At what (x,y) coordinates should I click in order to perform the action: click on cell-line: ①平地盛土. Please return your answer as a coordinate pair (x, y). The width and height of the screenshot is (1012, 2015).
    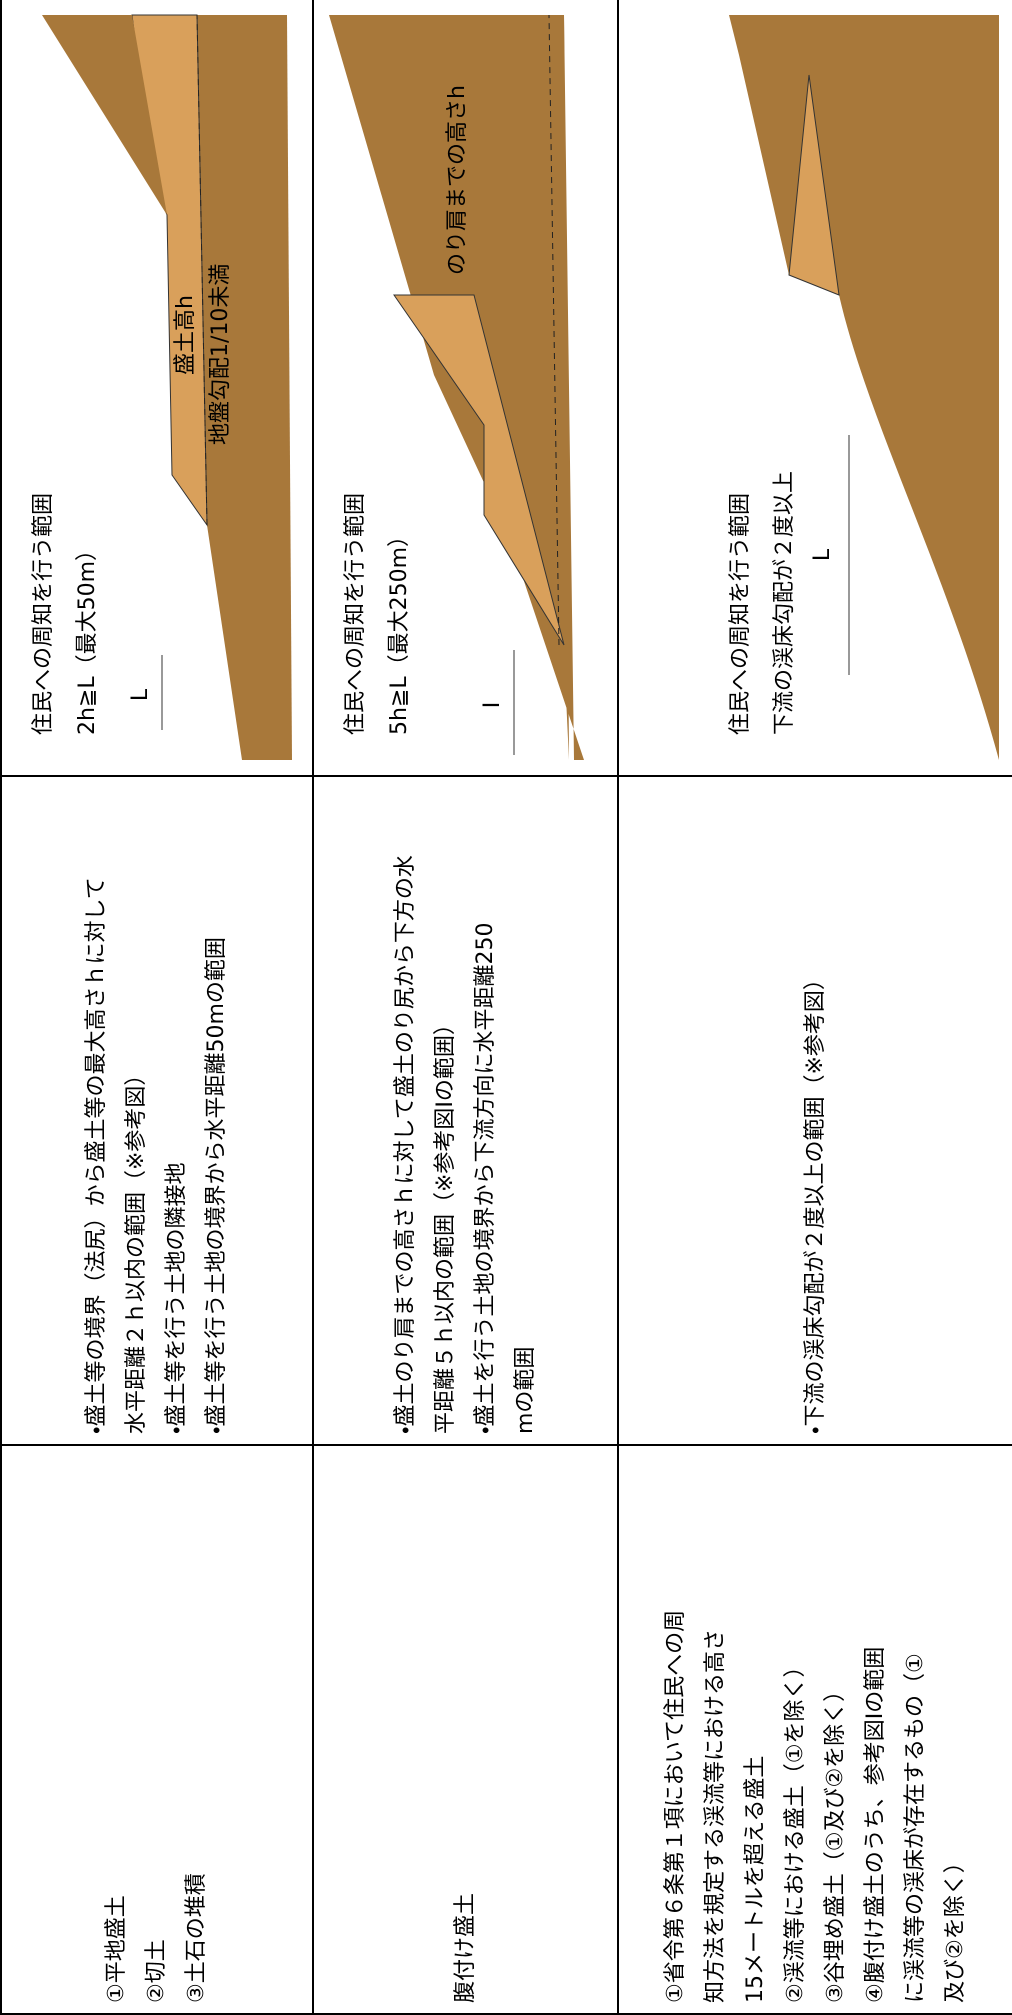
    Looking at the image, I should click on (116, 1949).